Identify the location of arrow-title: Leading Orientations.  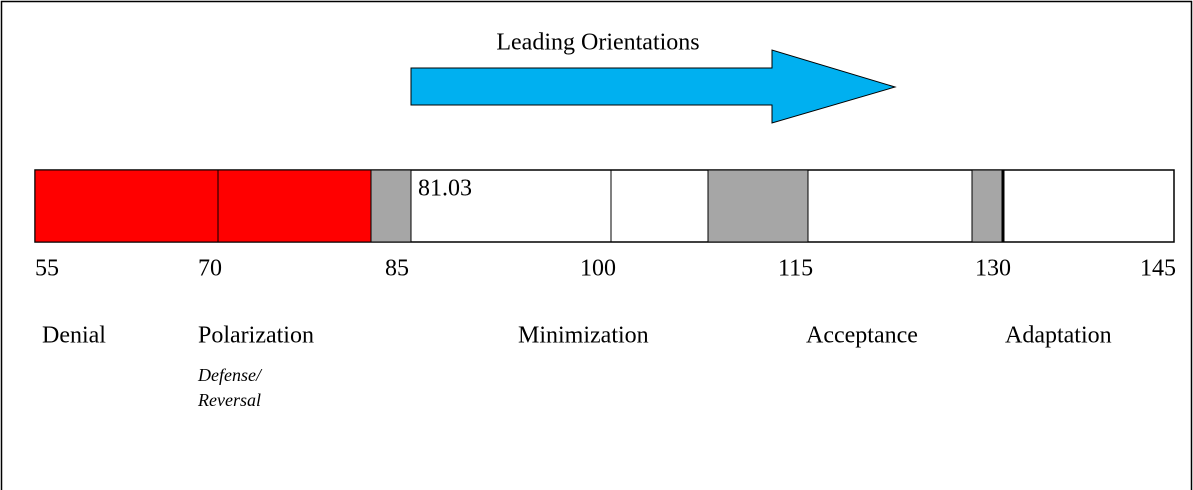
(597, 43).